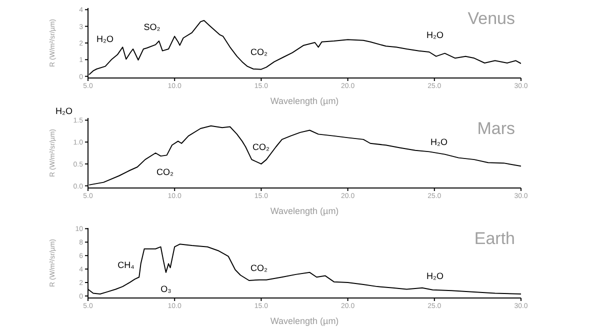 The height and width of the screenshot is (331, 590). I want to click on chart-title: Venus, so click(491, 19).